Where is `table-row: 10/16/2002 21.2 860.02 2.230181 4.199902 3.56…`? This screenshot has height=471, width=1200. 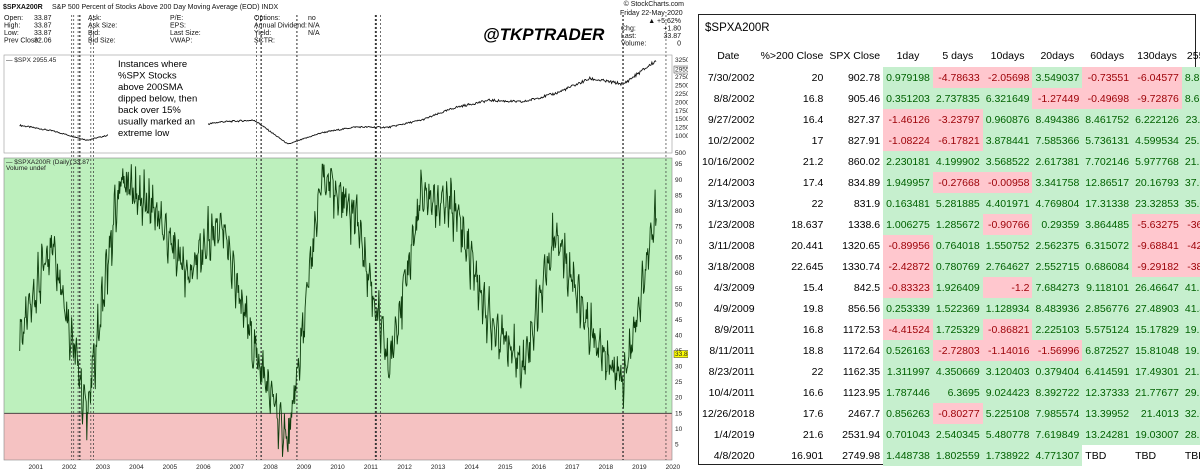
table-row: 10/16/2002 21.2 860.02 2.230181 4.199902 3.56… is located at coordinates (949, 161).